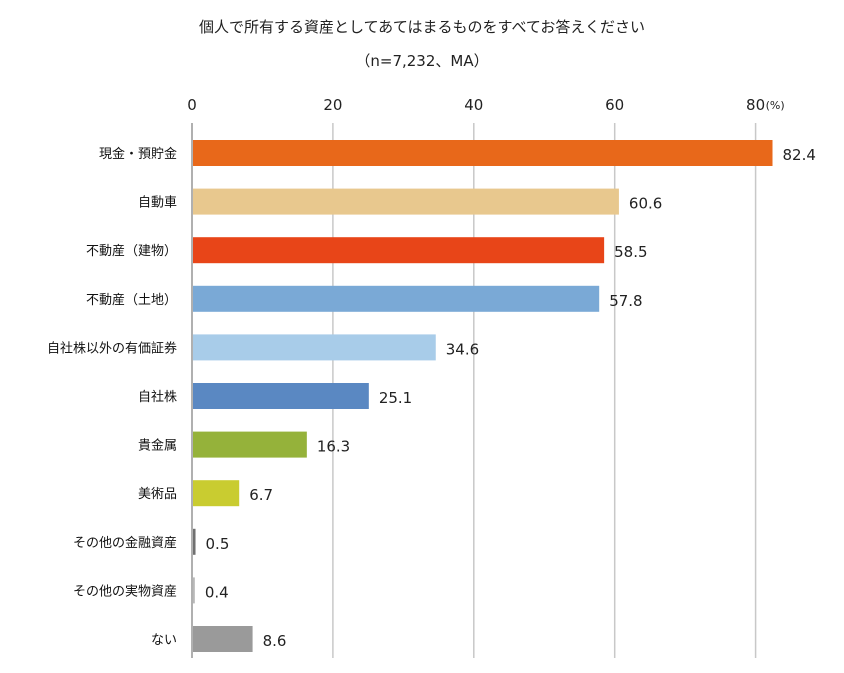  I want to click on category-label: 自社株, so click(157, 397).